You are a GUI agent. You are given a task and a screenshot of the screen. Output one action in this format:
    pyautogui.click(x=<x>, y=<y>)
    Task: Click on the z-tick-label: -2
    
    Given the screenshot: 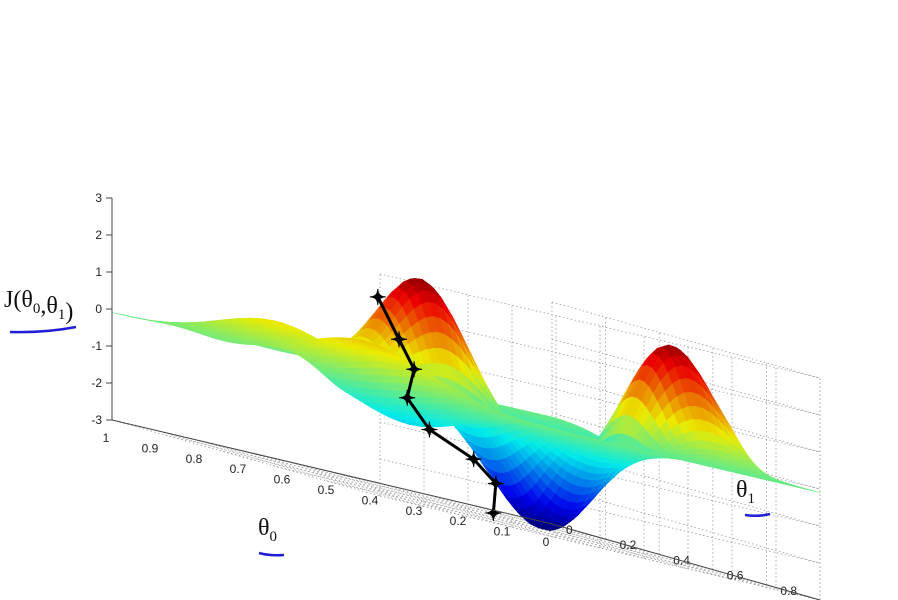 What is the action you would take?
    pyautogui.click(x=96, y=383)
    